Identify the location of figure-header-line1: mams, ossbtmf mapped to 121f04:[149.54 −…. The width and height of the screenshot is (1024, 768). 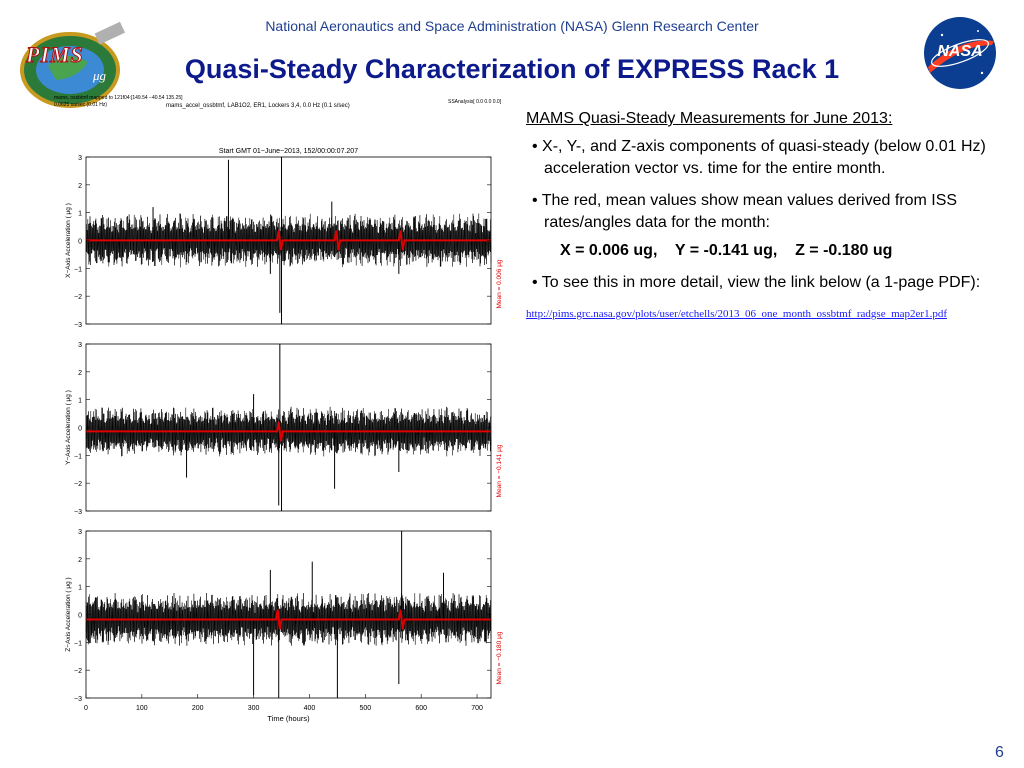
(118, 98).